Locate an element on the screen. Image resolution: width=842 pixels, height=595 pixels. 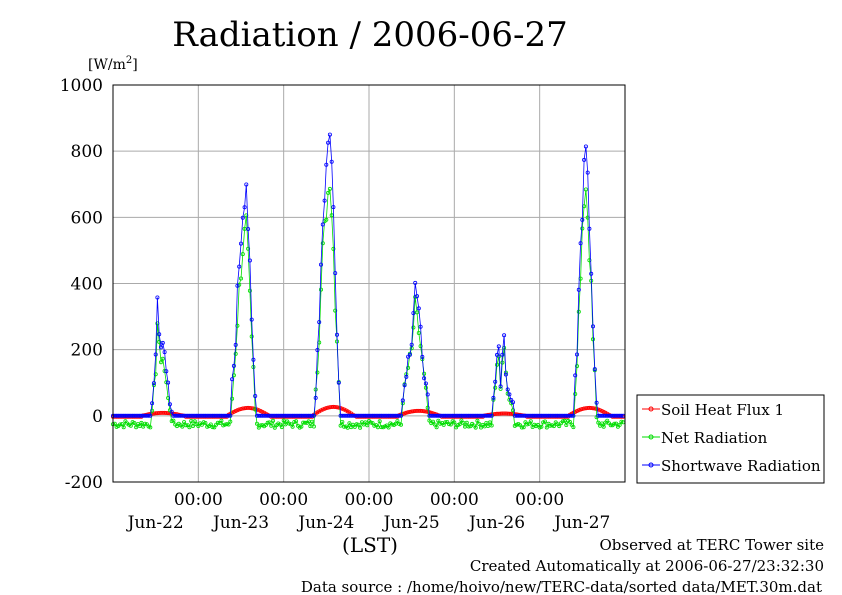
x-tick-date-label: Jun-25 is located at coordinates (411, 523).